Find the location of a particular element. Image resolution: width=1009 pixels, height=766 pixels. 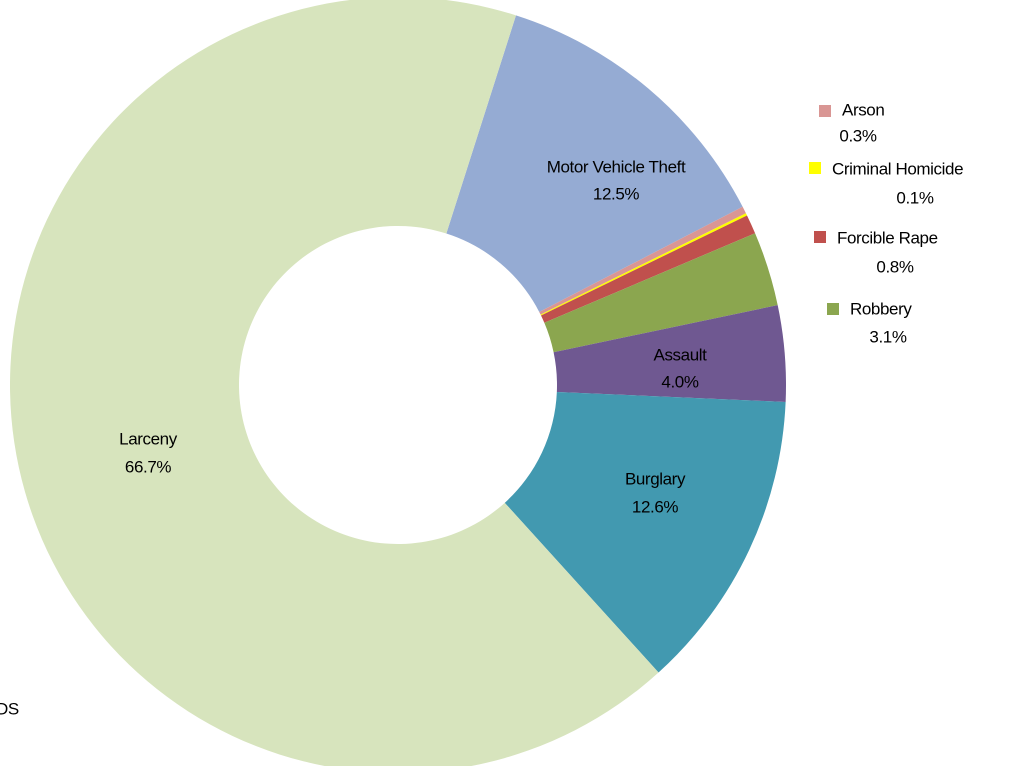

slice-label: Motor Vehicle Theft is located at coordinates (616, 166).